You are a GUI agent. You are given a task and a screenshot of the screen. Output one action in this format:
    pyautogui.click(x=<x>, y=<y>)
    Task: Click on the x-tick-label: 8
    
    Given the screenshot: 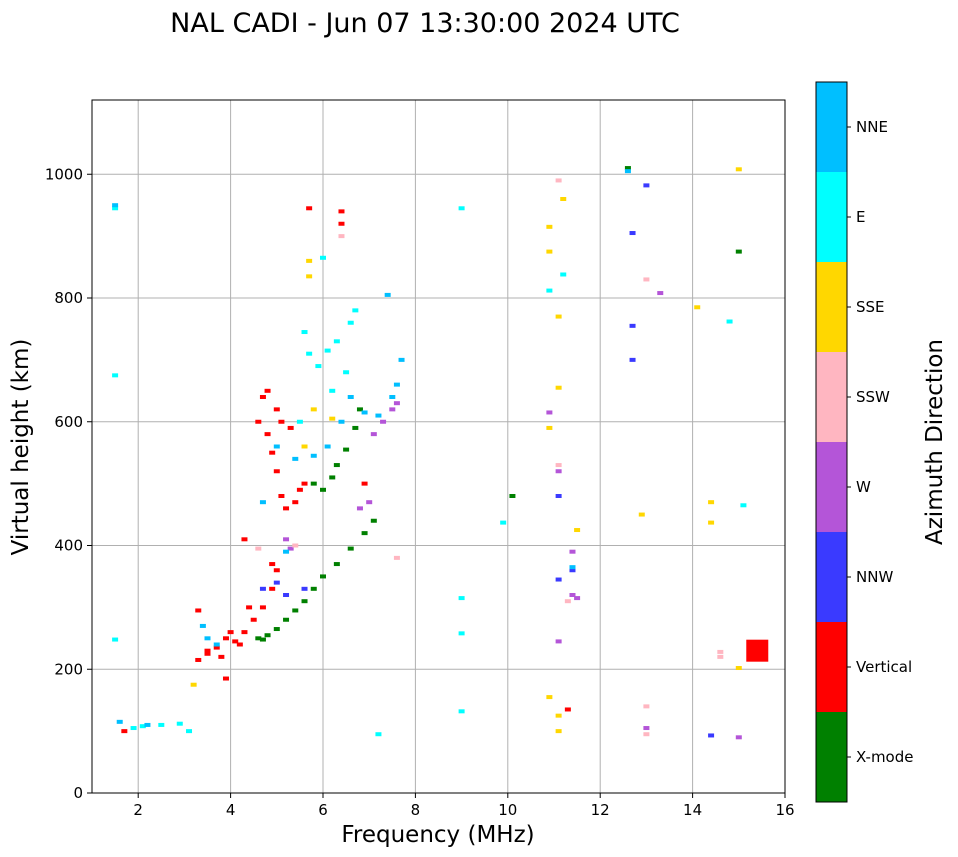 What is the action you would take?
    pyautogui.click(x=416, y=810)
    